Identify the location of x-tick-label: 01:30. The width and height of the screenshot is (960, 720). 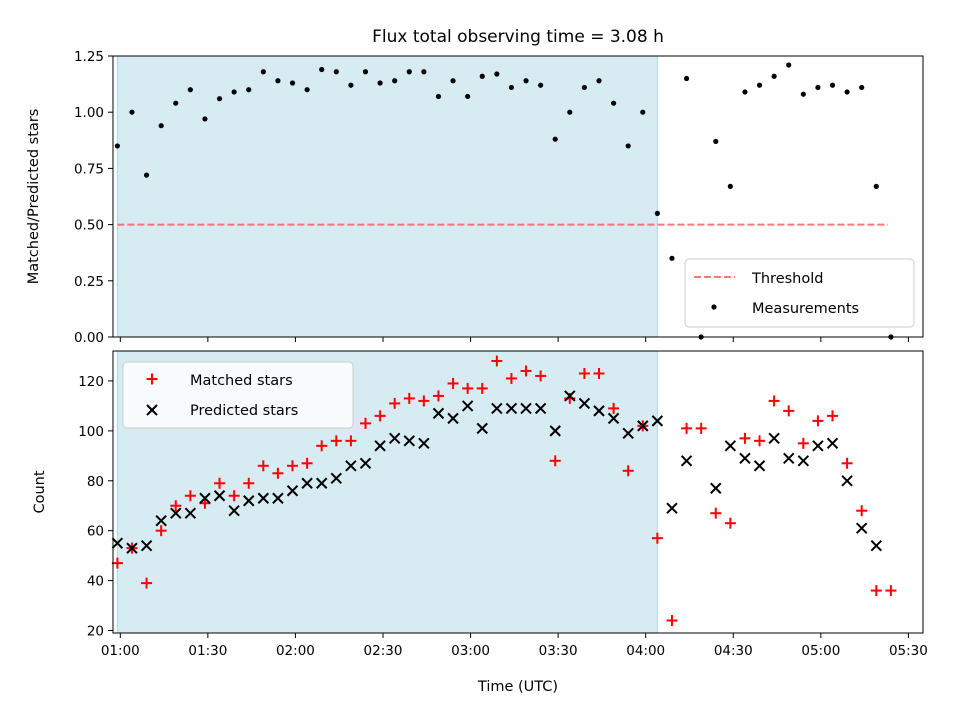
(207, 651).